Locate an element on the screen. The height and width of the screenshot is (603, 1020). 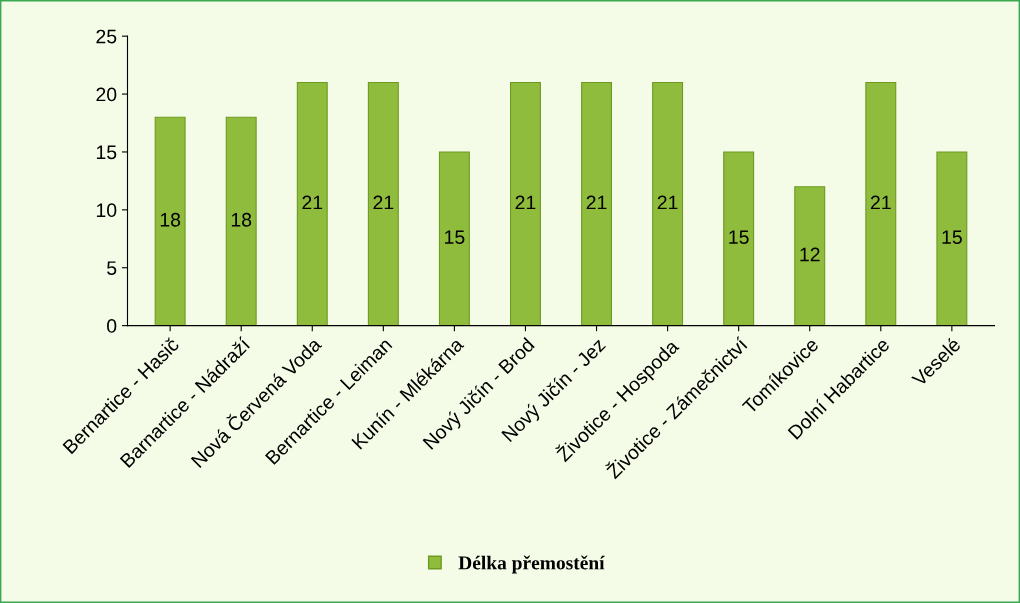
y-tick-label: 25 is located at coordinates (106, 36).